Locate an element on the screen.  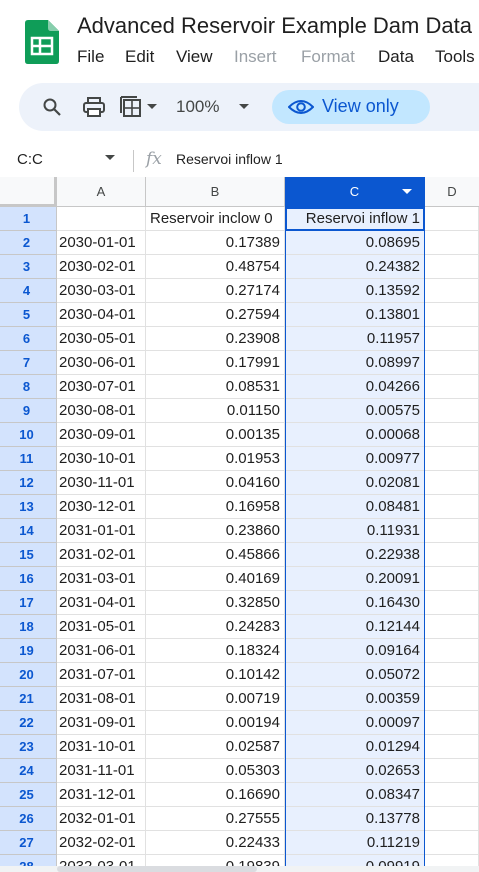
cell-c: 0.13801 is located at coordinates (355, 315).